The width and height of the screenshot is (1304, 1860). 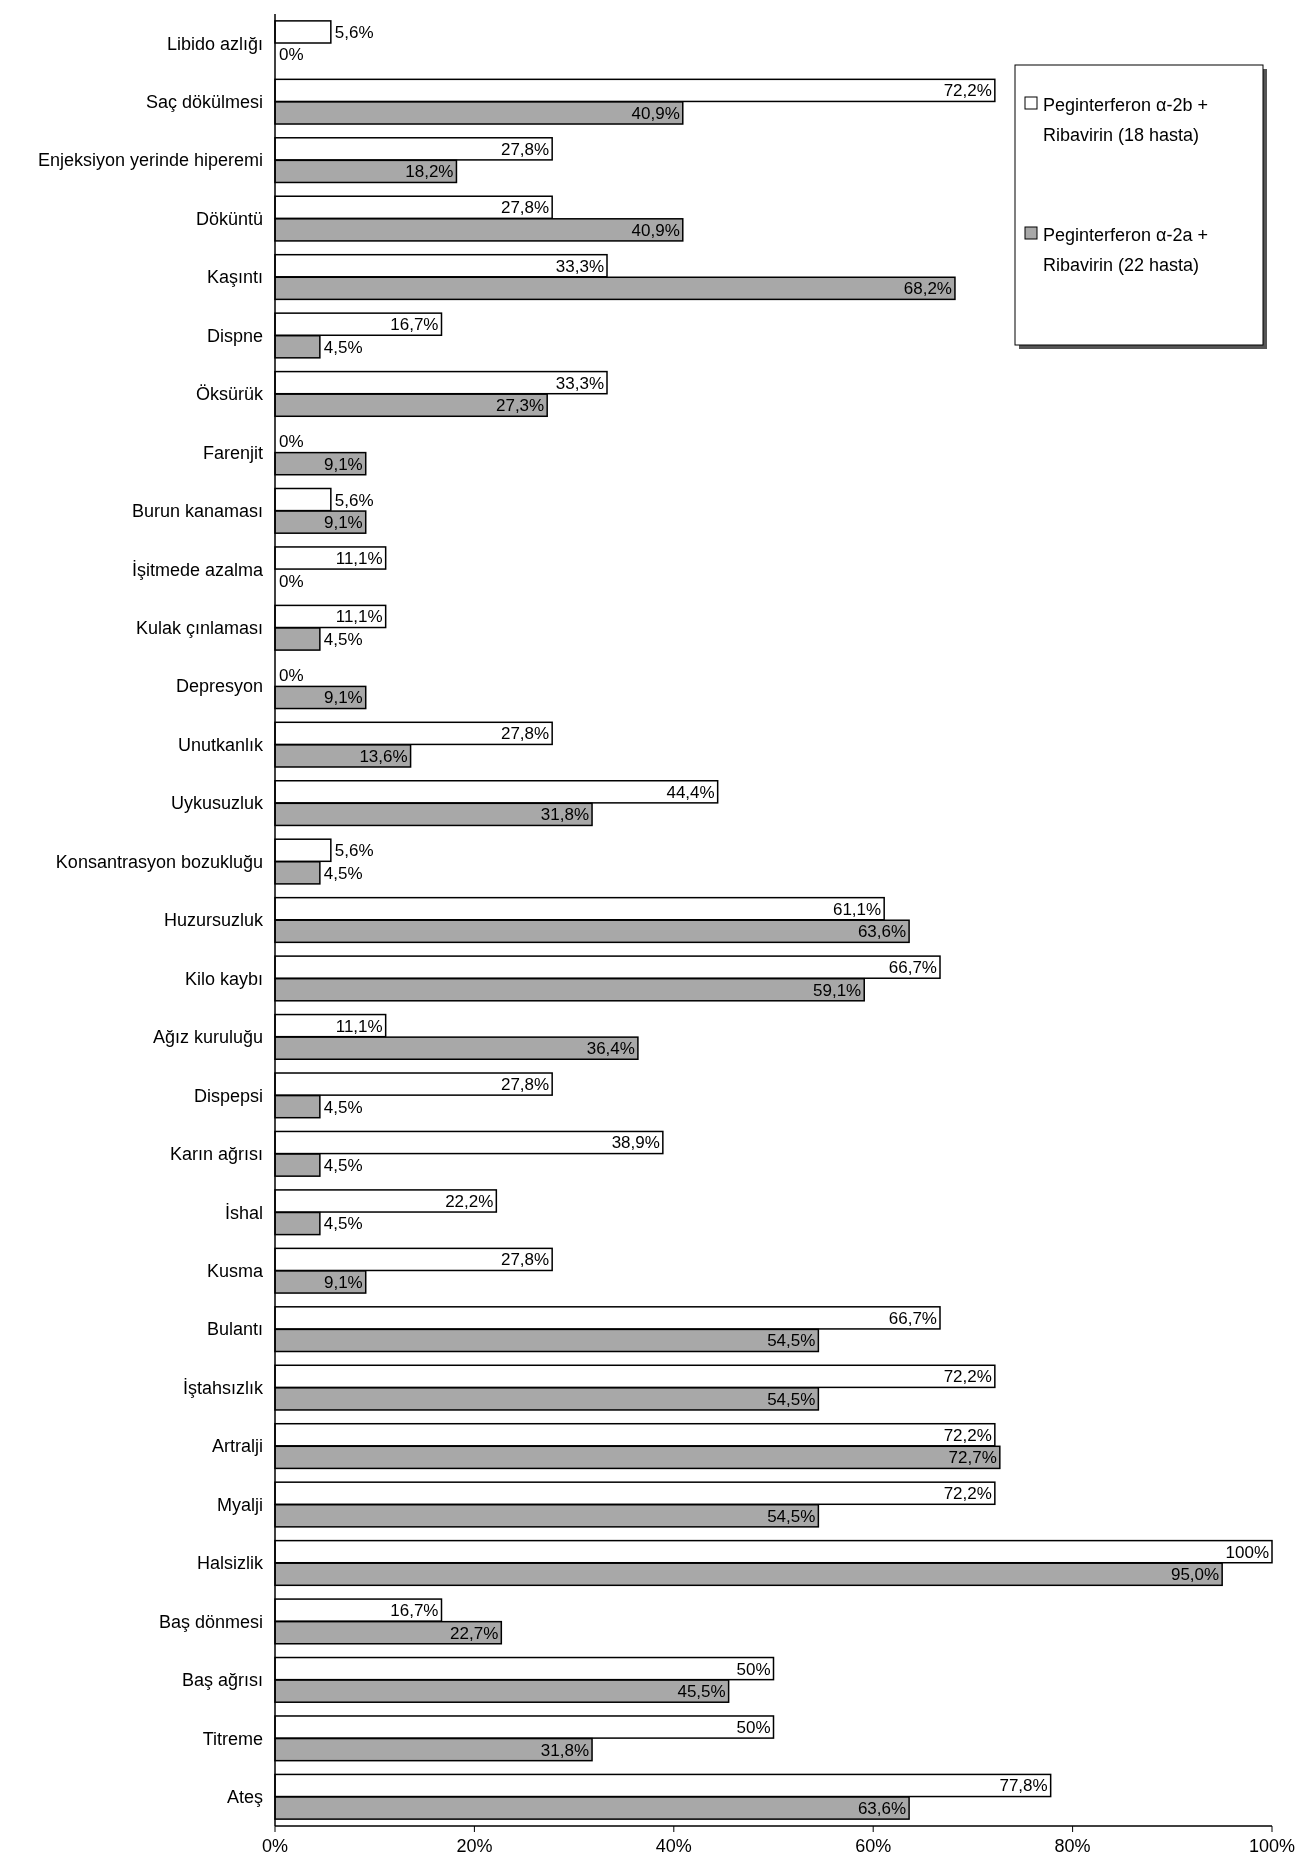 What do you see at coordinates (673, 1846) in the screenshot?
I see `x-tick-label: 40%` at bounding box center [673, 1846].